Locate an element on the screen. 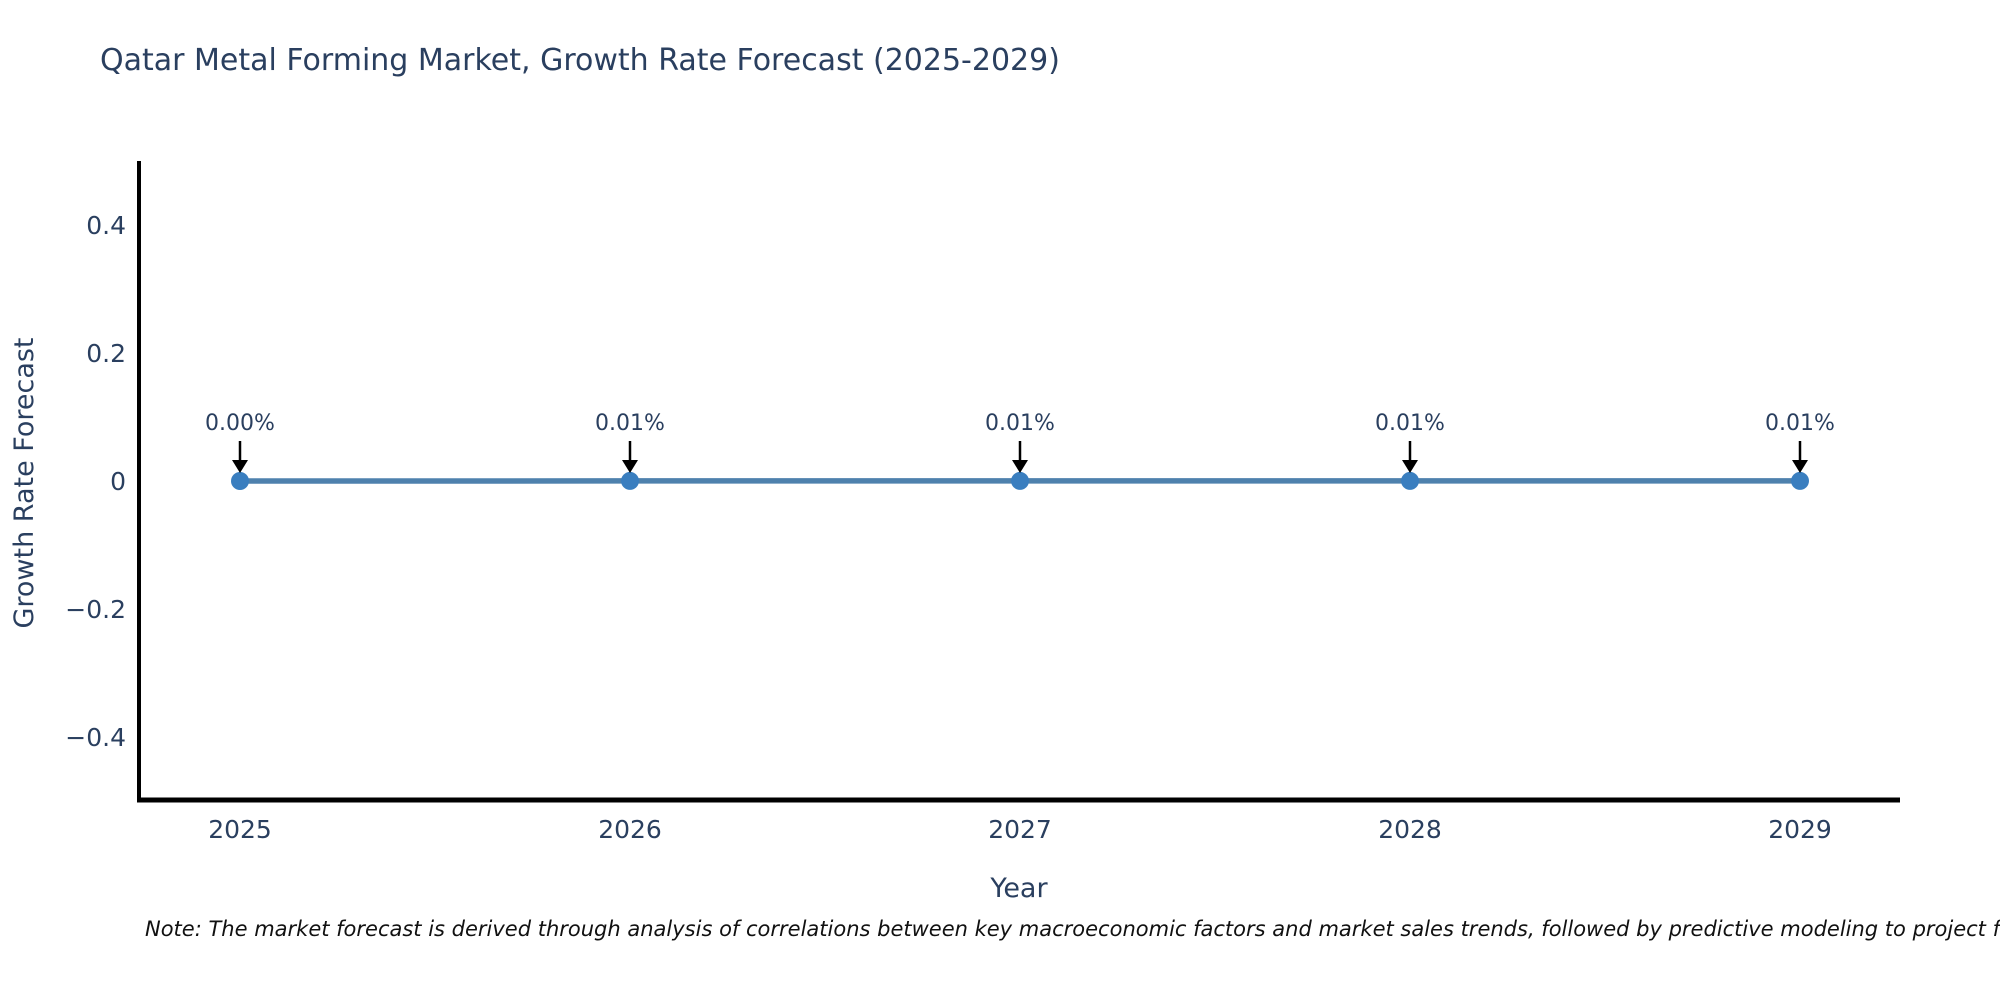 This screenshot has height=1000, width=2000. y-tick-label: −0.2 is located at coordinates (95, 609).